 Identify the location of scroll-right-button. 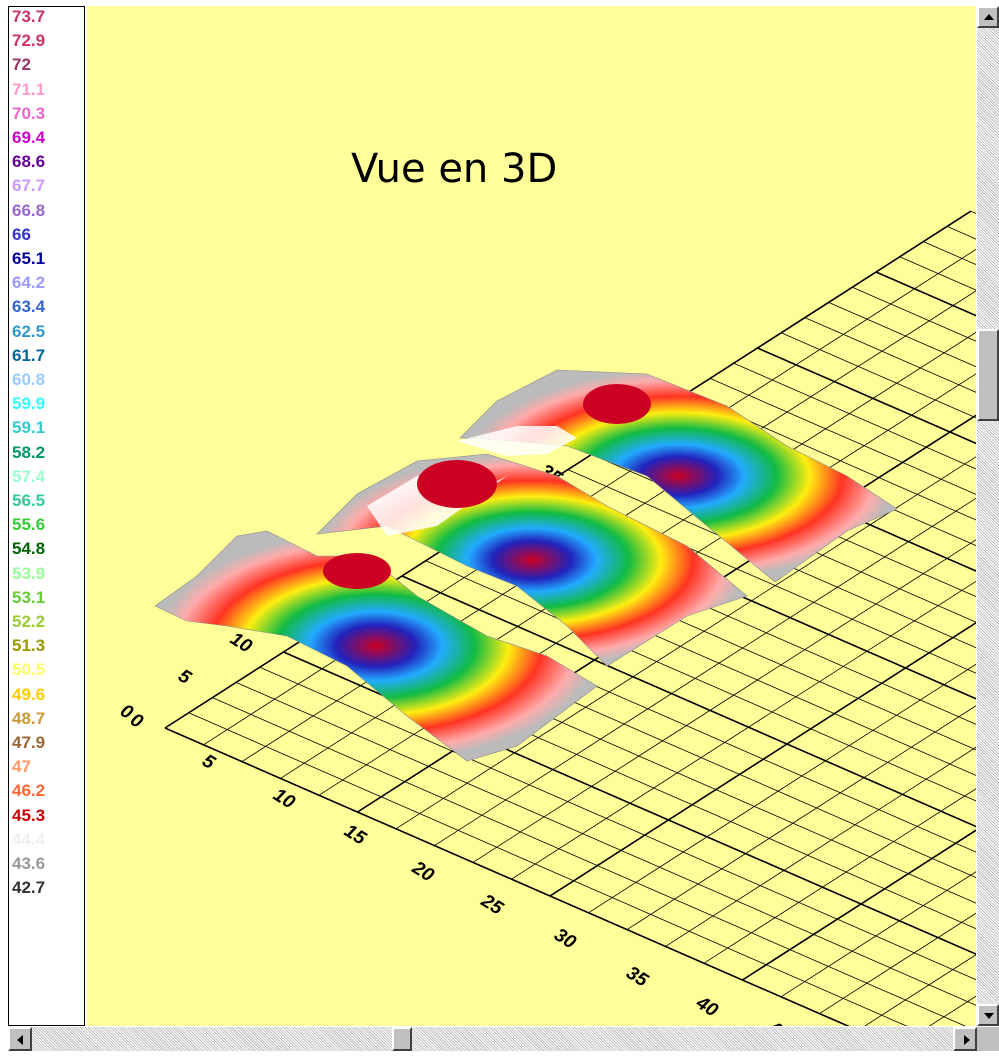
(965, 1039).